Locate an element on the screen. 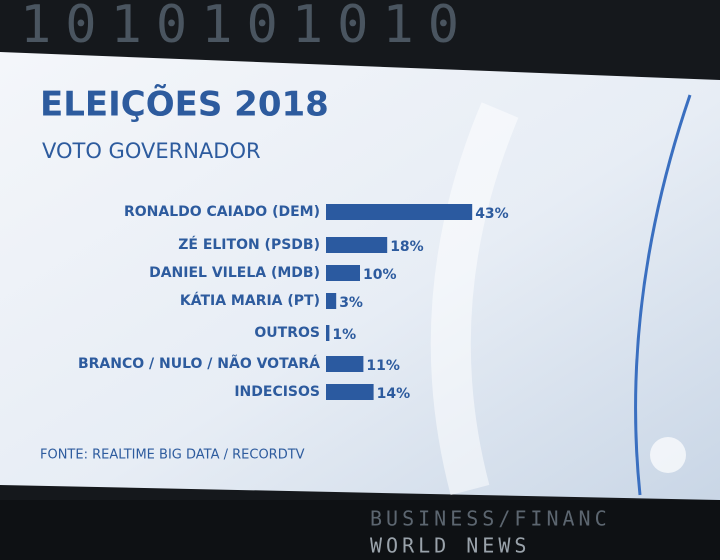 Image resolution: width=720 pixels, height=560 pixels. value-label: 18% is located at coordinates (407, 247).